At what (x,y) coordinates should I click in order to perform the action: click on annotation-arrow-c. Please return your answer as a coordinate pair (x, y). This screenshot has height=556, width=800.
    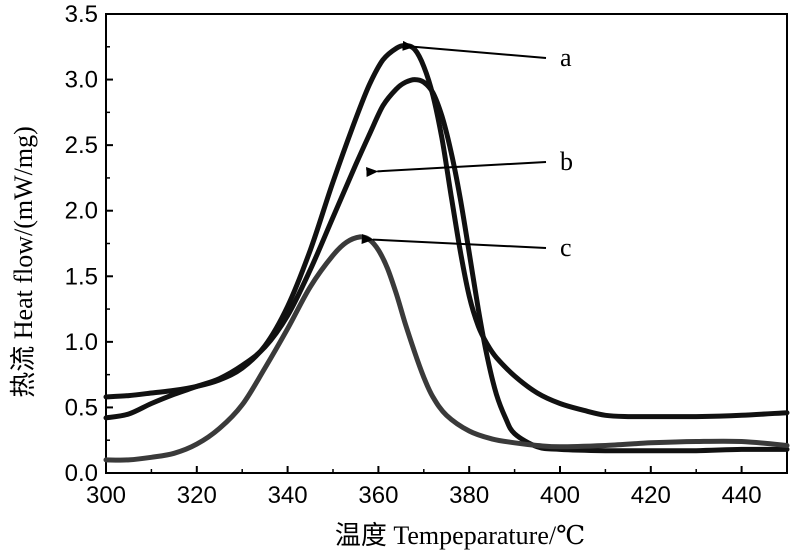
    Looking at the image, I should click on (454, 241).